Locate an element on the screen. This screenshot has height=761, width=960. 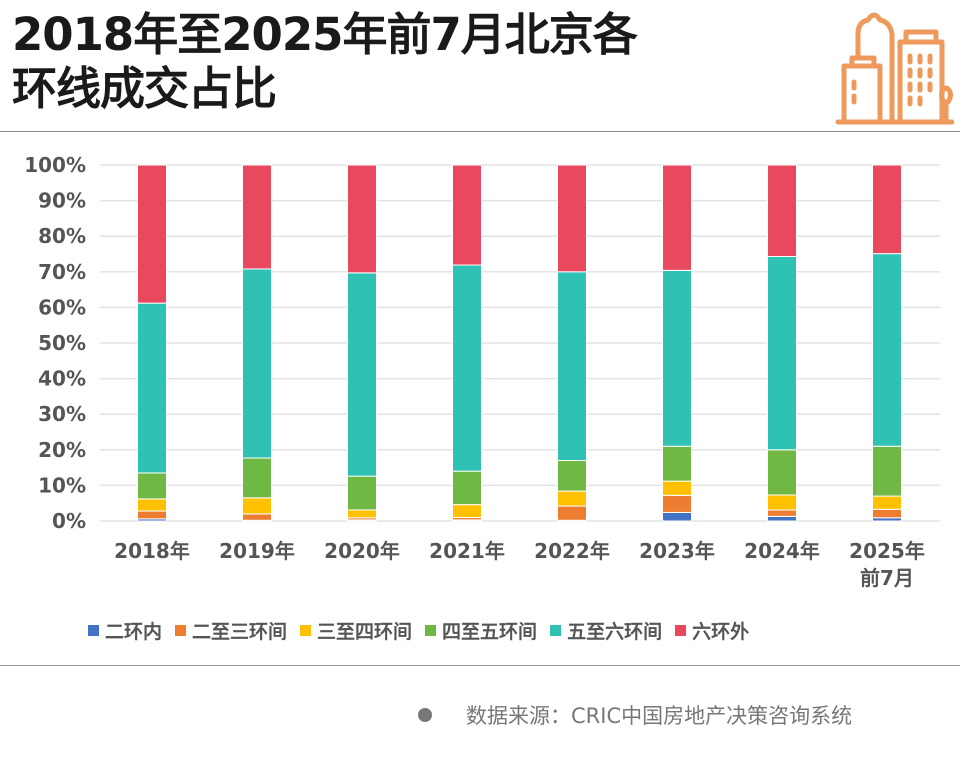
legend-label: 三至四环间 is located at coordinates (365, 631).